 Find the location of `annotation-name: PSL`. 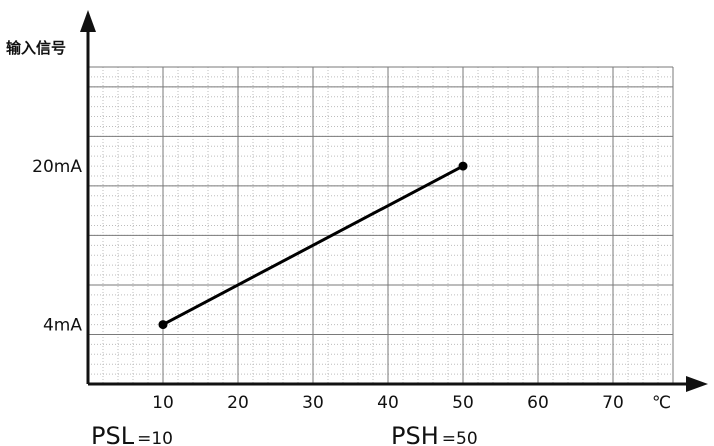

annotation-name: PSL is located at coordinates (113, 434).